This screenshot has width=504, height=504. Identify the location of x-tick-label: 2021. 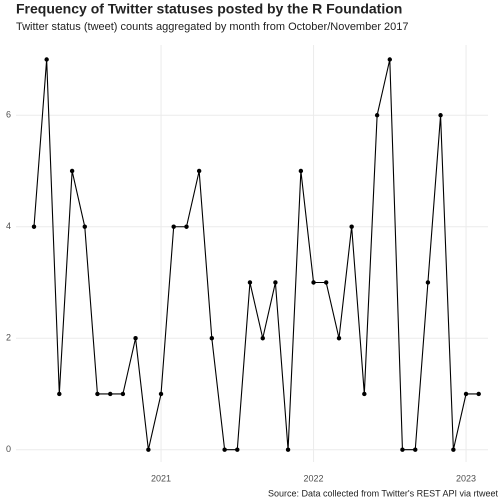
(161, 478).